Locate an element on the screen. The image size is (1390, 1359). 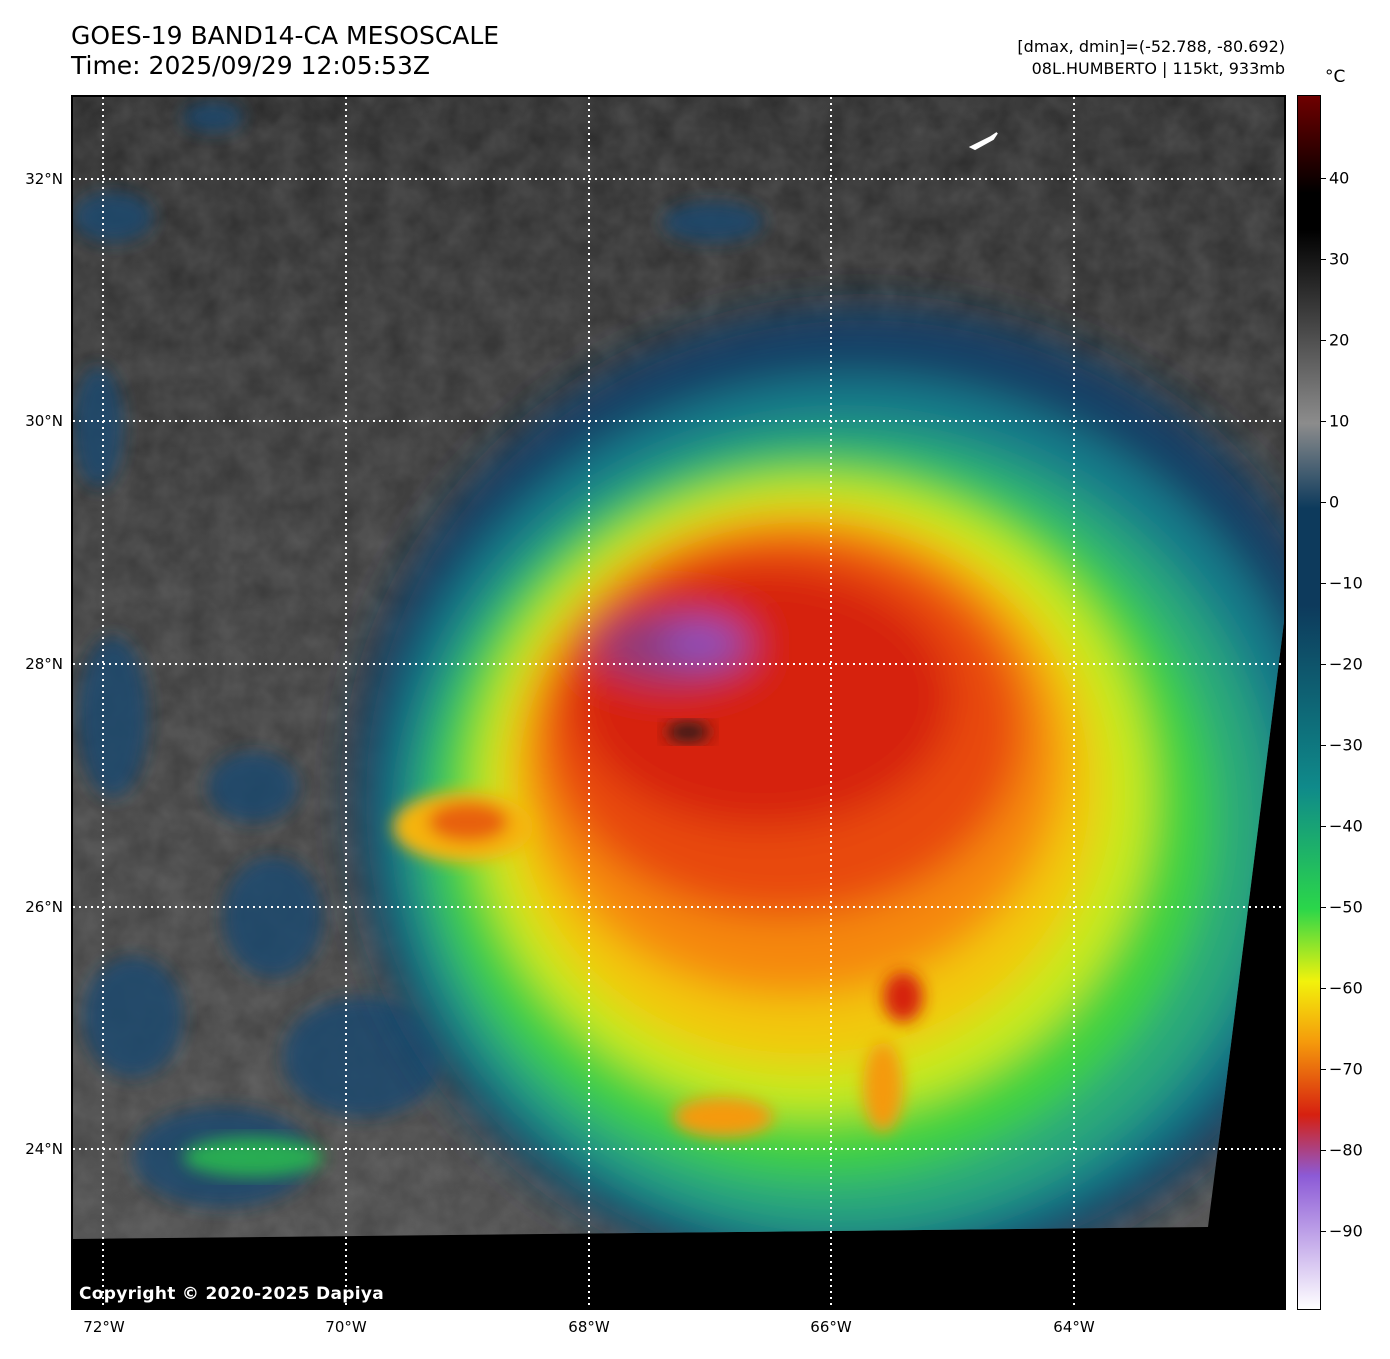
colorbar-tick-label: −70 is located at coordinates (1346, 1069).